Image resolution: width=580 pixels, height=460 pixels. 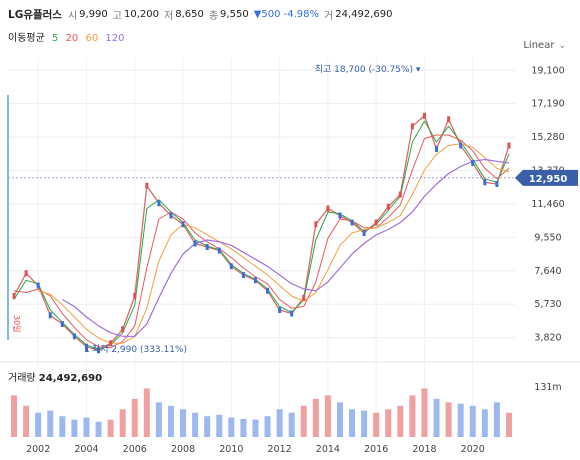 I want to click on scale-selector: Linear ⌄, so click(x=544, y=45).